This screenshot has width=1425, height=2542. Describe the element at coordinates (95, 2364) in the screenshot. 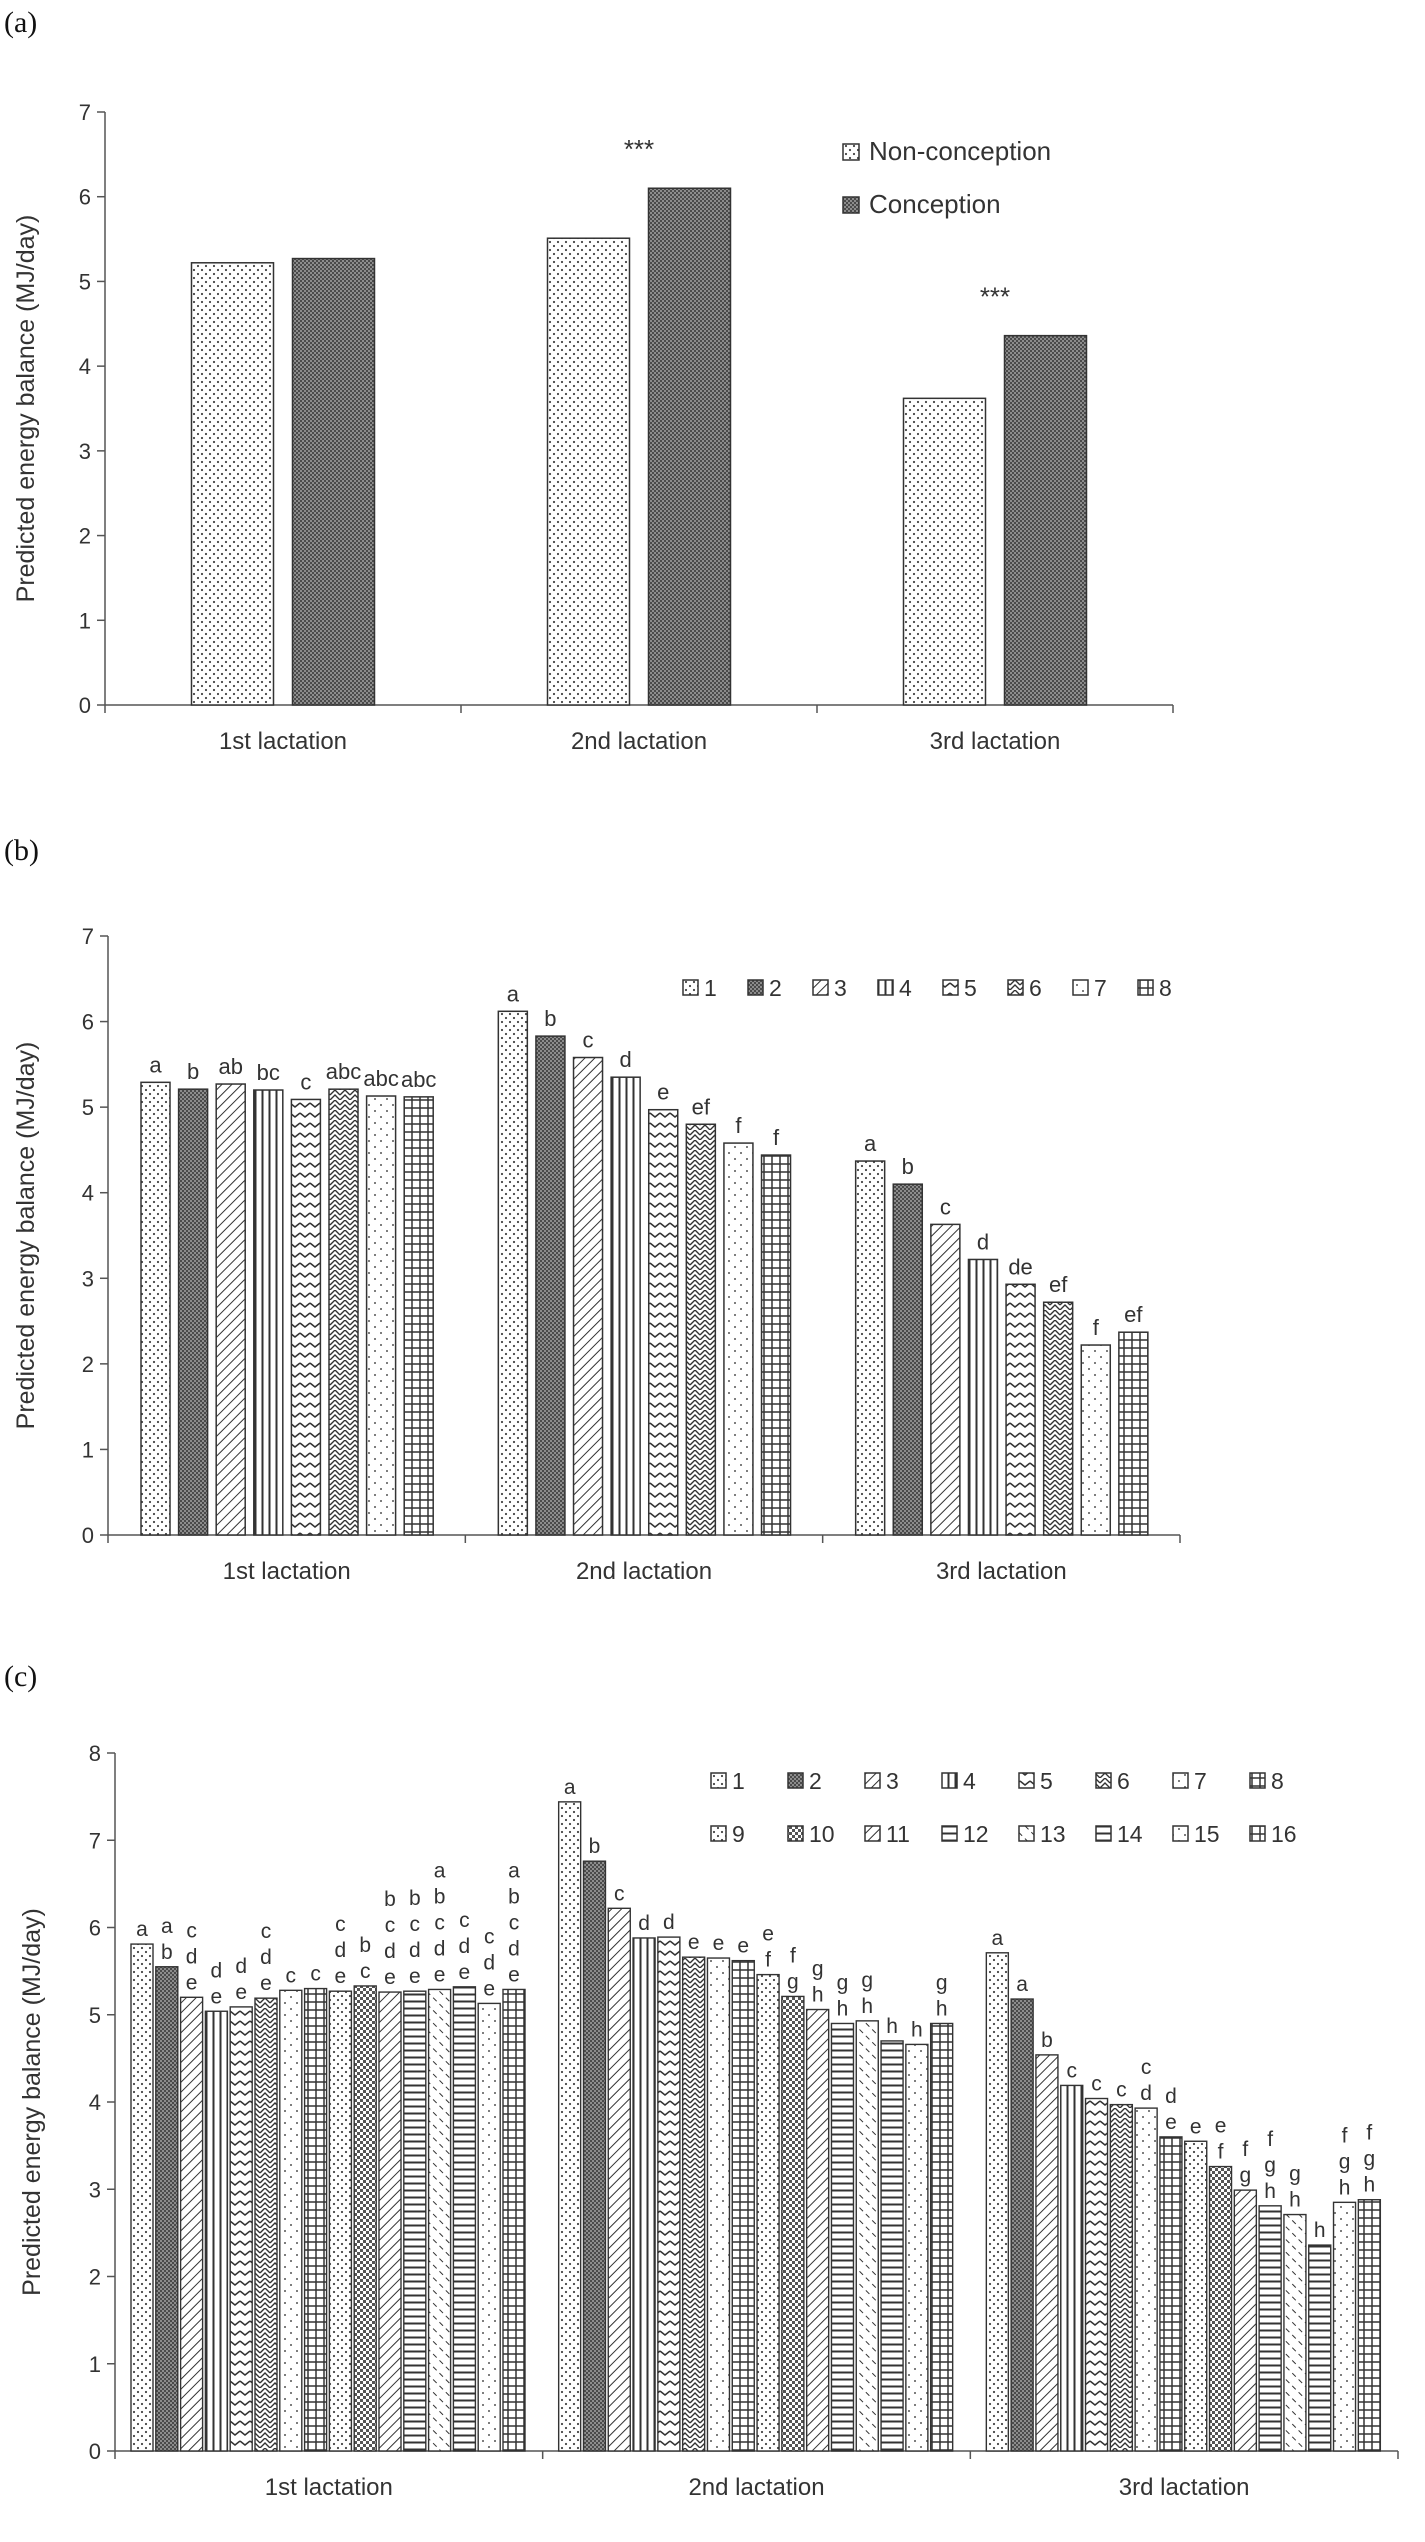

I see `chart-c-y-tick-label: 1` at that location.